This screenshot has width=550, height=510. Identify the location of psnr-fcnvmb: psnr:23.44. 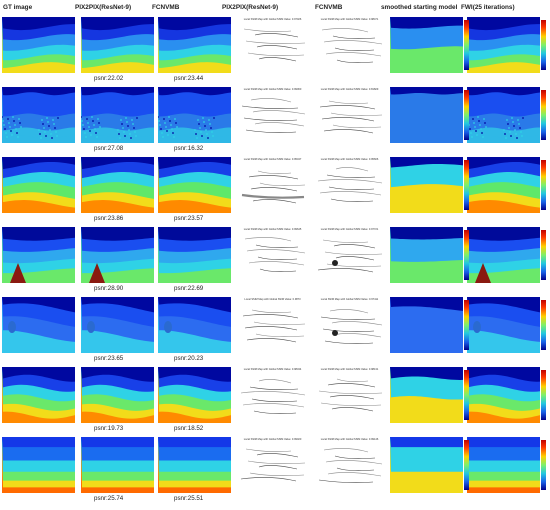
(189, 78).